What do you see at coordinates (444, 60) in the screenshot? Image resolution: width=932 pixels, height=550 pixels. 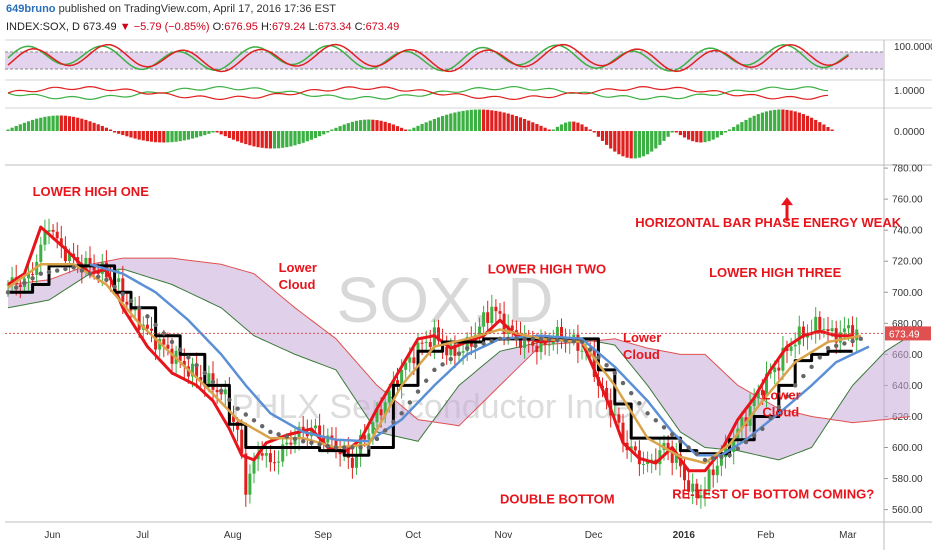 I see `stoch-band` at bounding box center [444, 60].